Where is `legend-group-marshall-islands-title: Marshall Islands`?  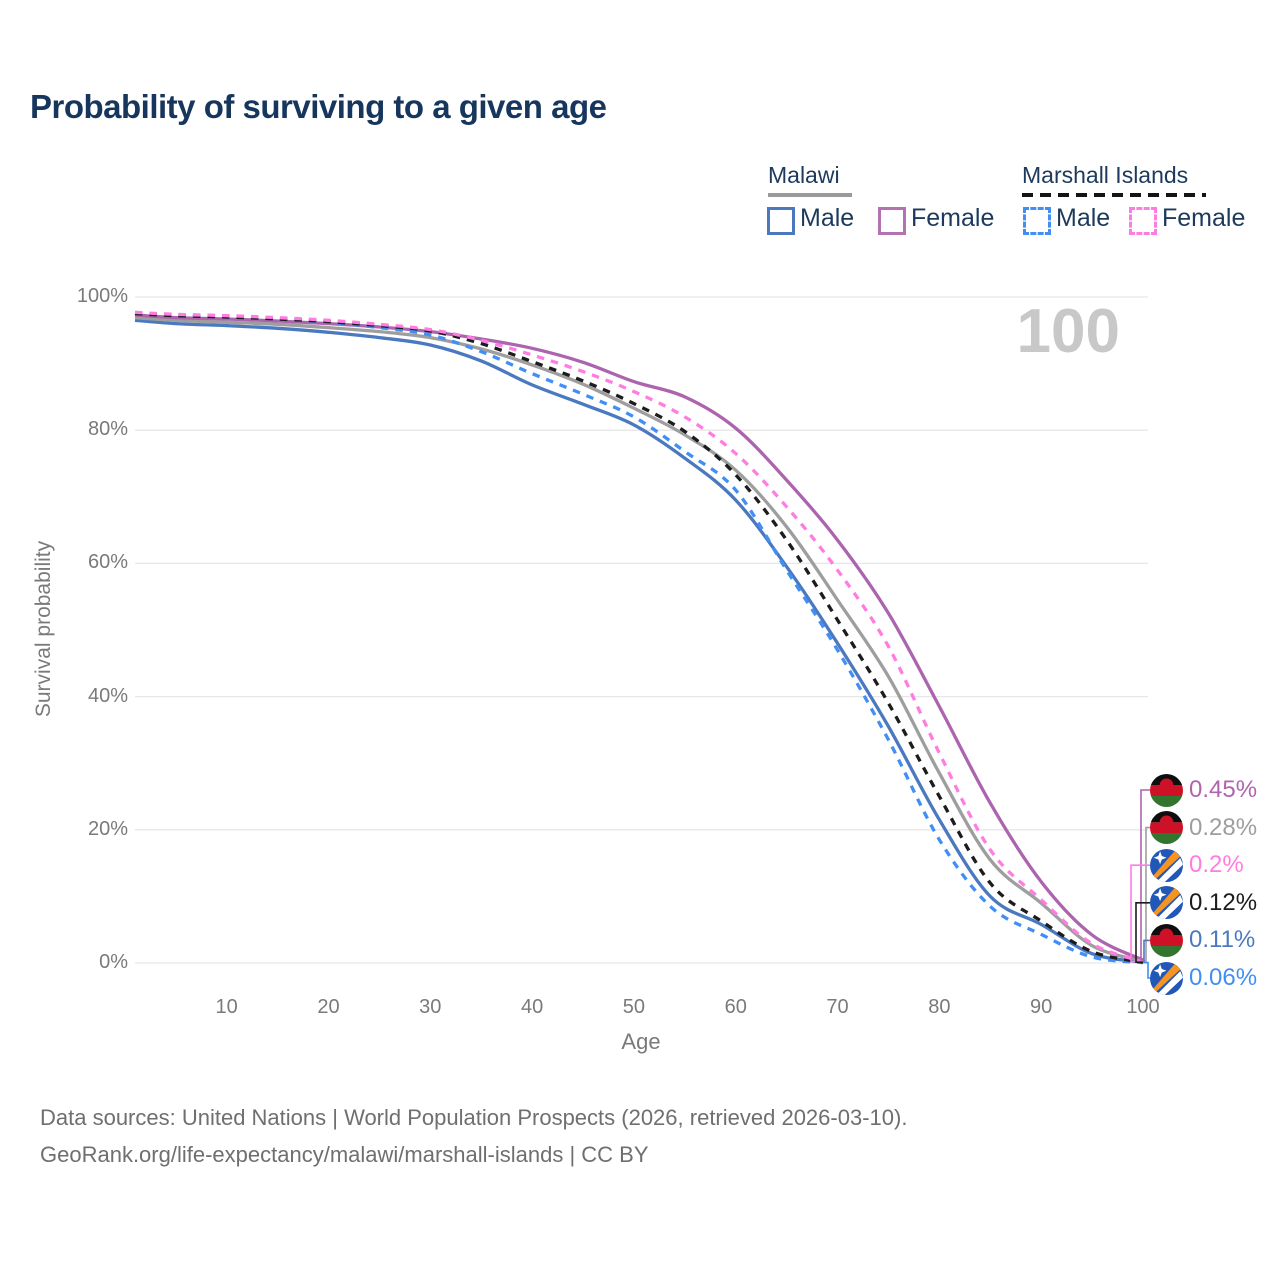 legend-group-marshall-islands-title: Marshall Islands is located at coordinates (1105, 175).